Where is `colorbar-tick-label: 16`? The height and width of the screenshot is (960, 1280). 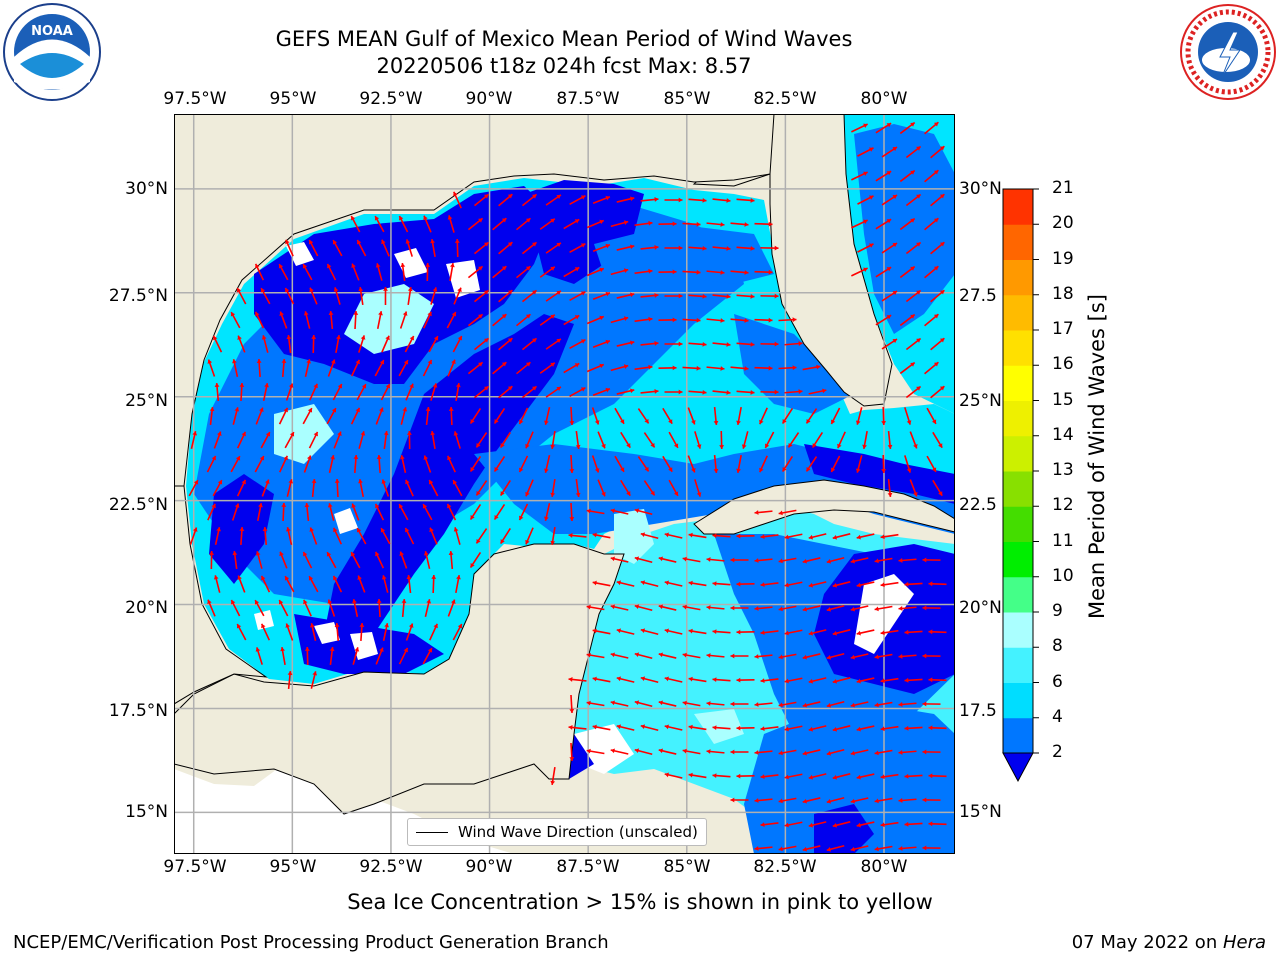 colorbar-tick-label: 16 is located at coordinates (1063, 364).